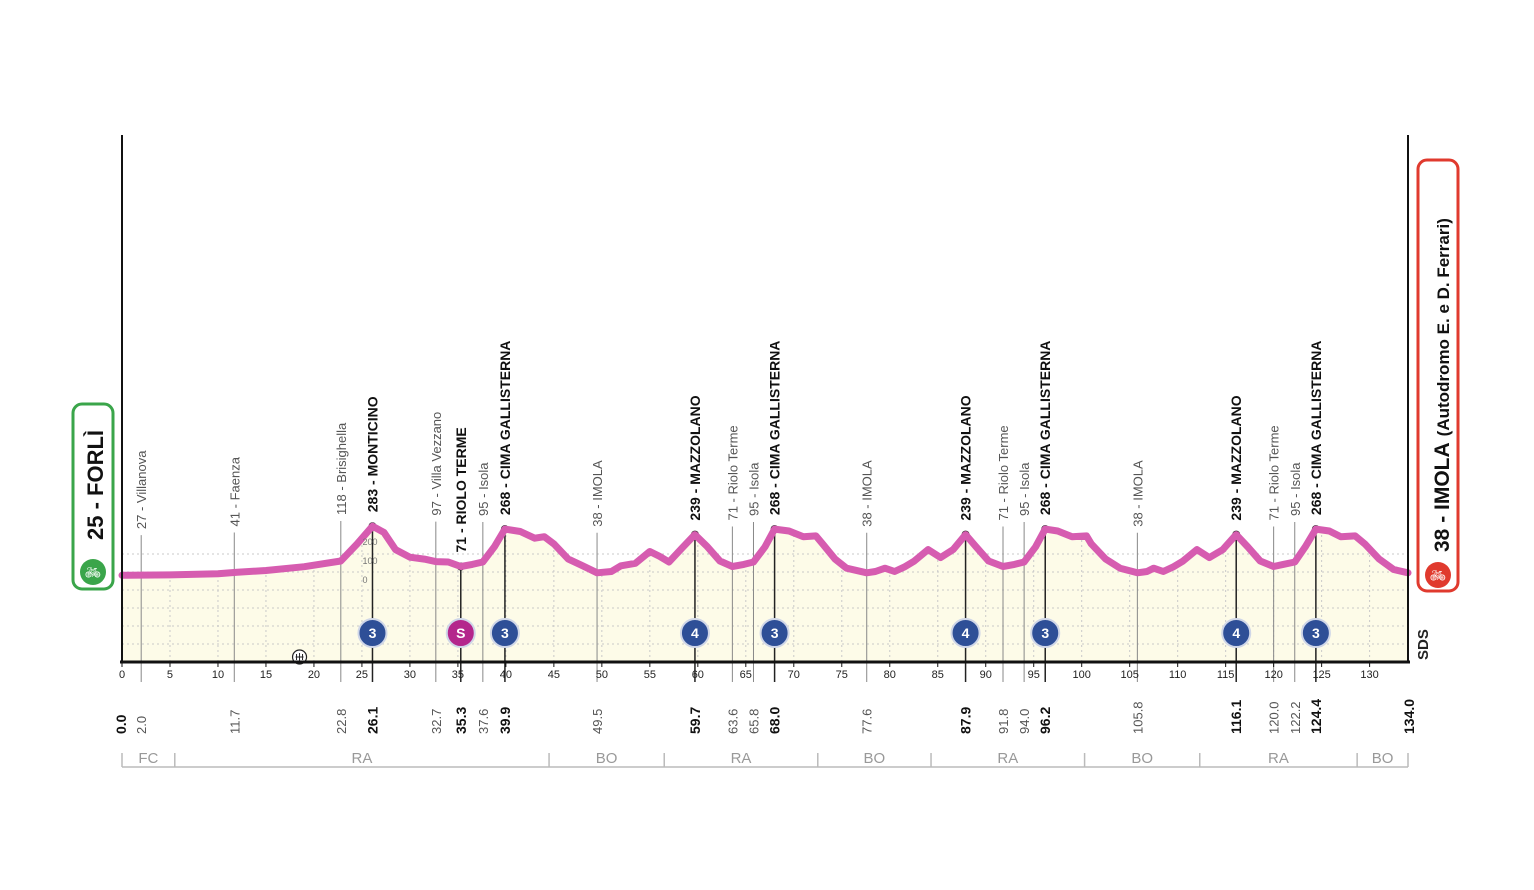  Describe the element at coordinates (966, 720) in the screenshot. I see `place-distance: 87.9` at that location.